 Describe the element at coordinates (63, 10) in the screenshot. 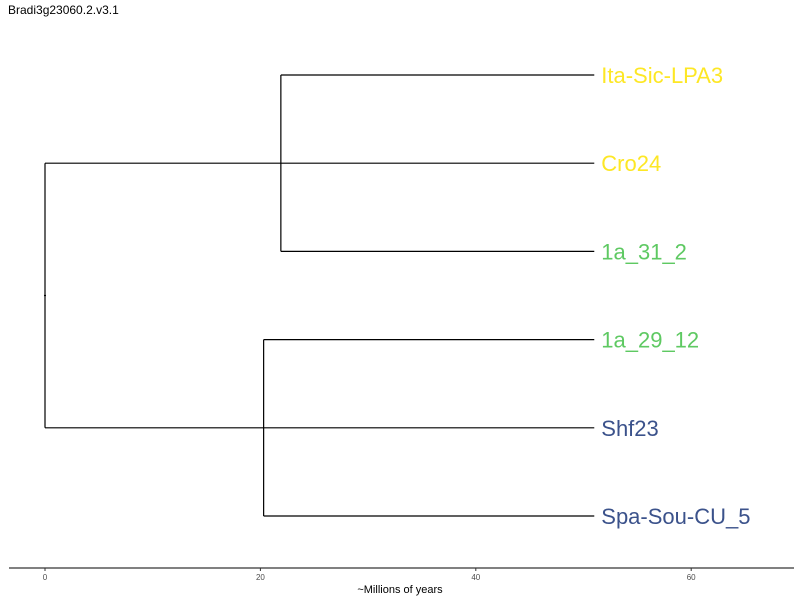

I see `chart-title: Bradi3g23060.2.v3.1` at that location.